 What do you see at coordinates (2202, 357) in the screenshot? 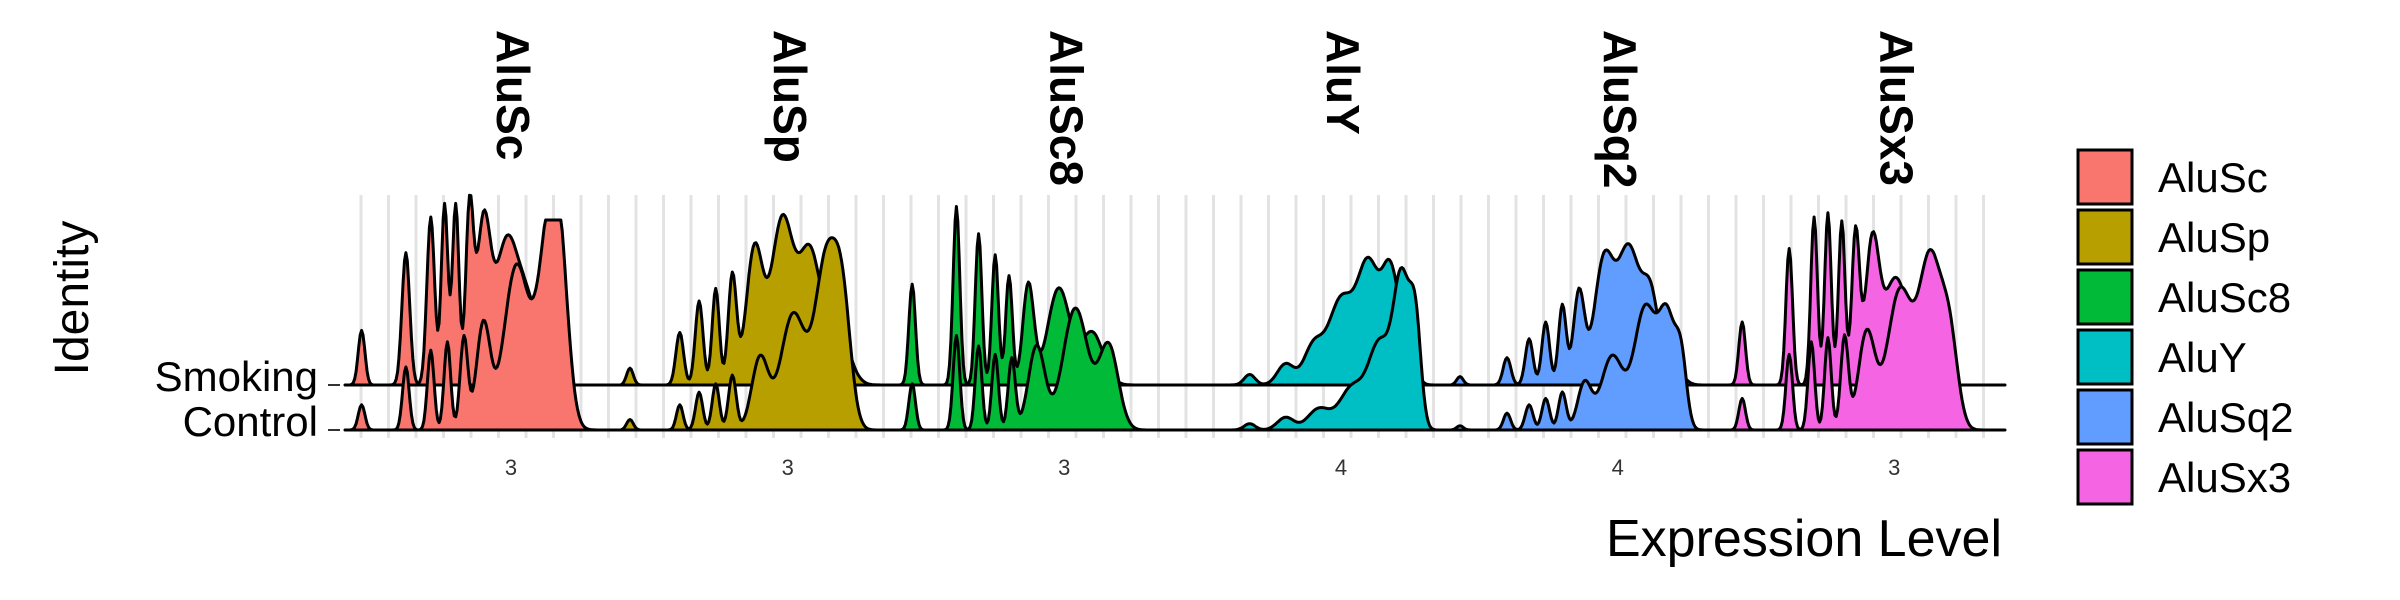
I see `legend-label: AluY` at bounding box center [2202, 357].